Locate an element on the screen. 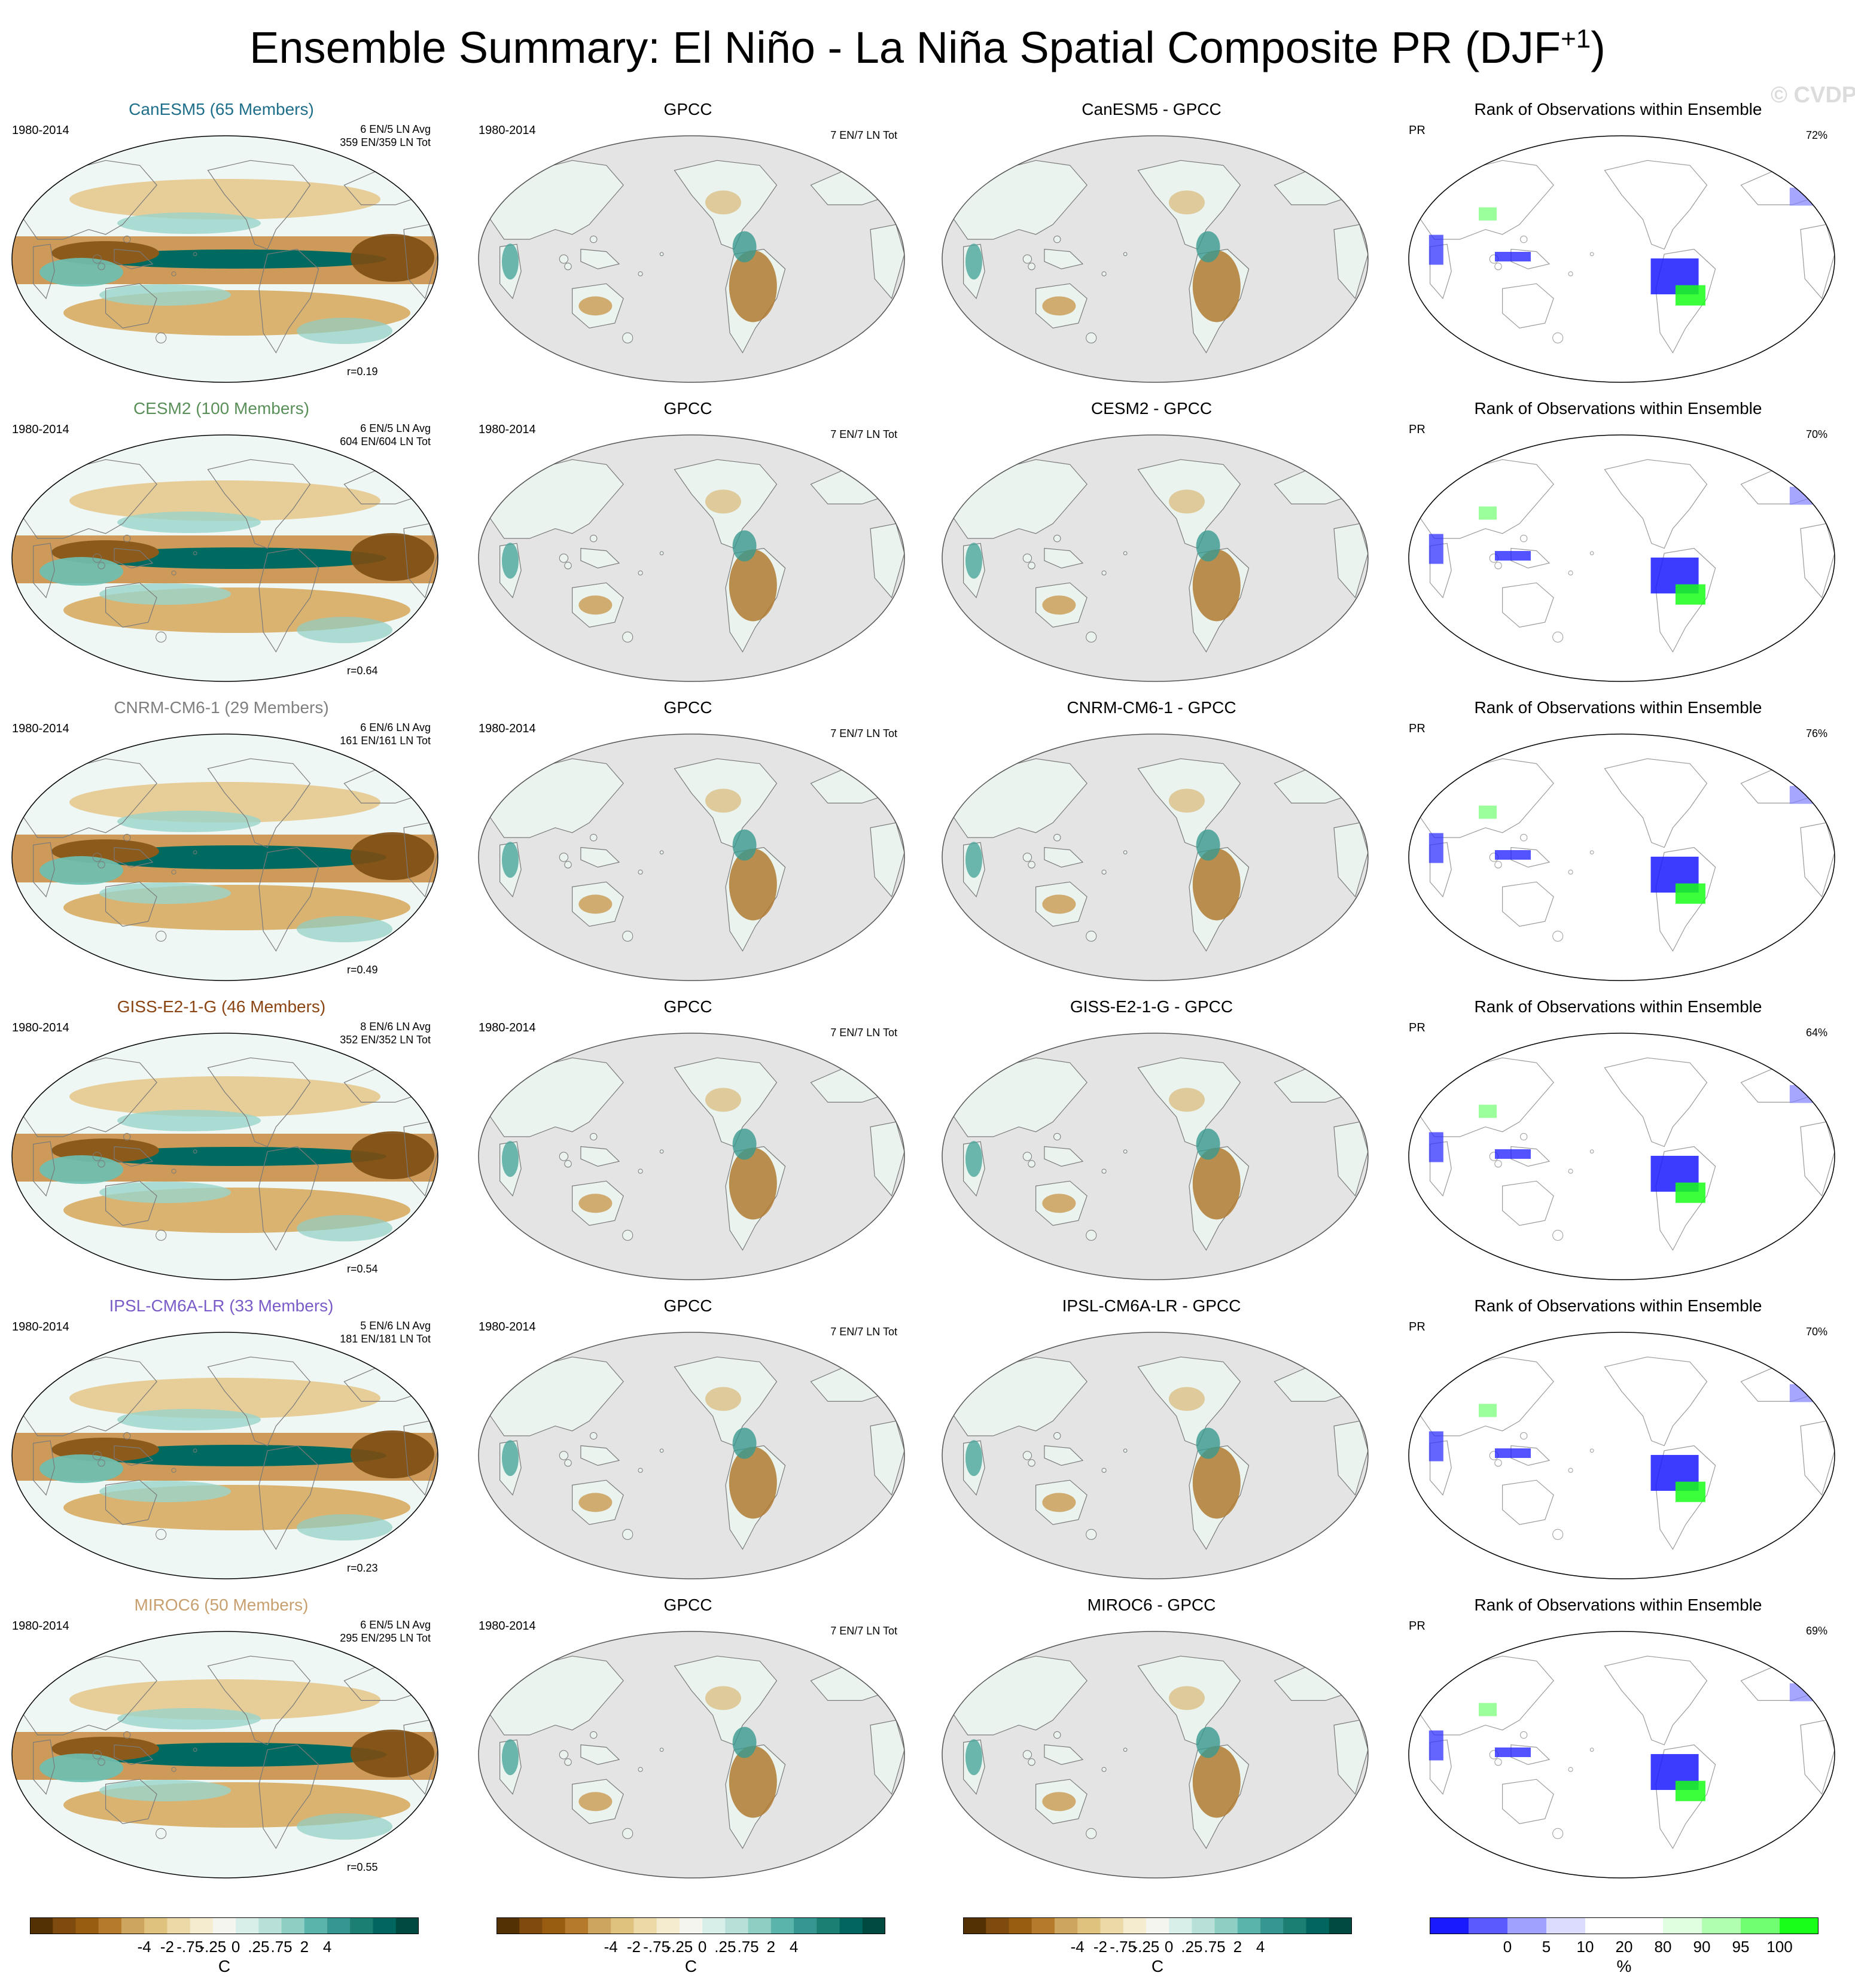  event-total: 295 EN/295 LN Tot is located at coordinates (385, 1638).